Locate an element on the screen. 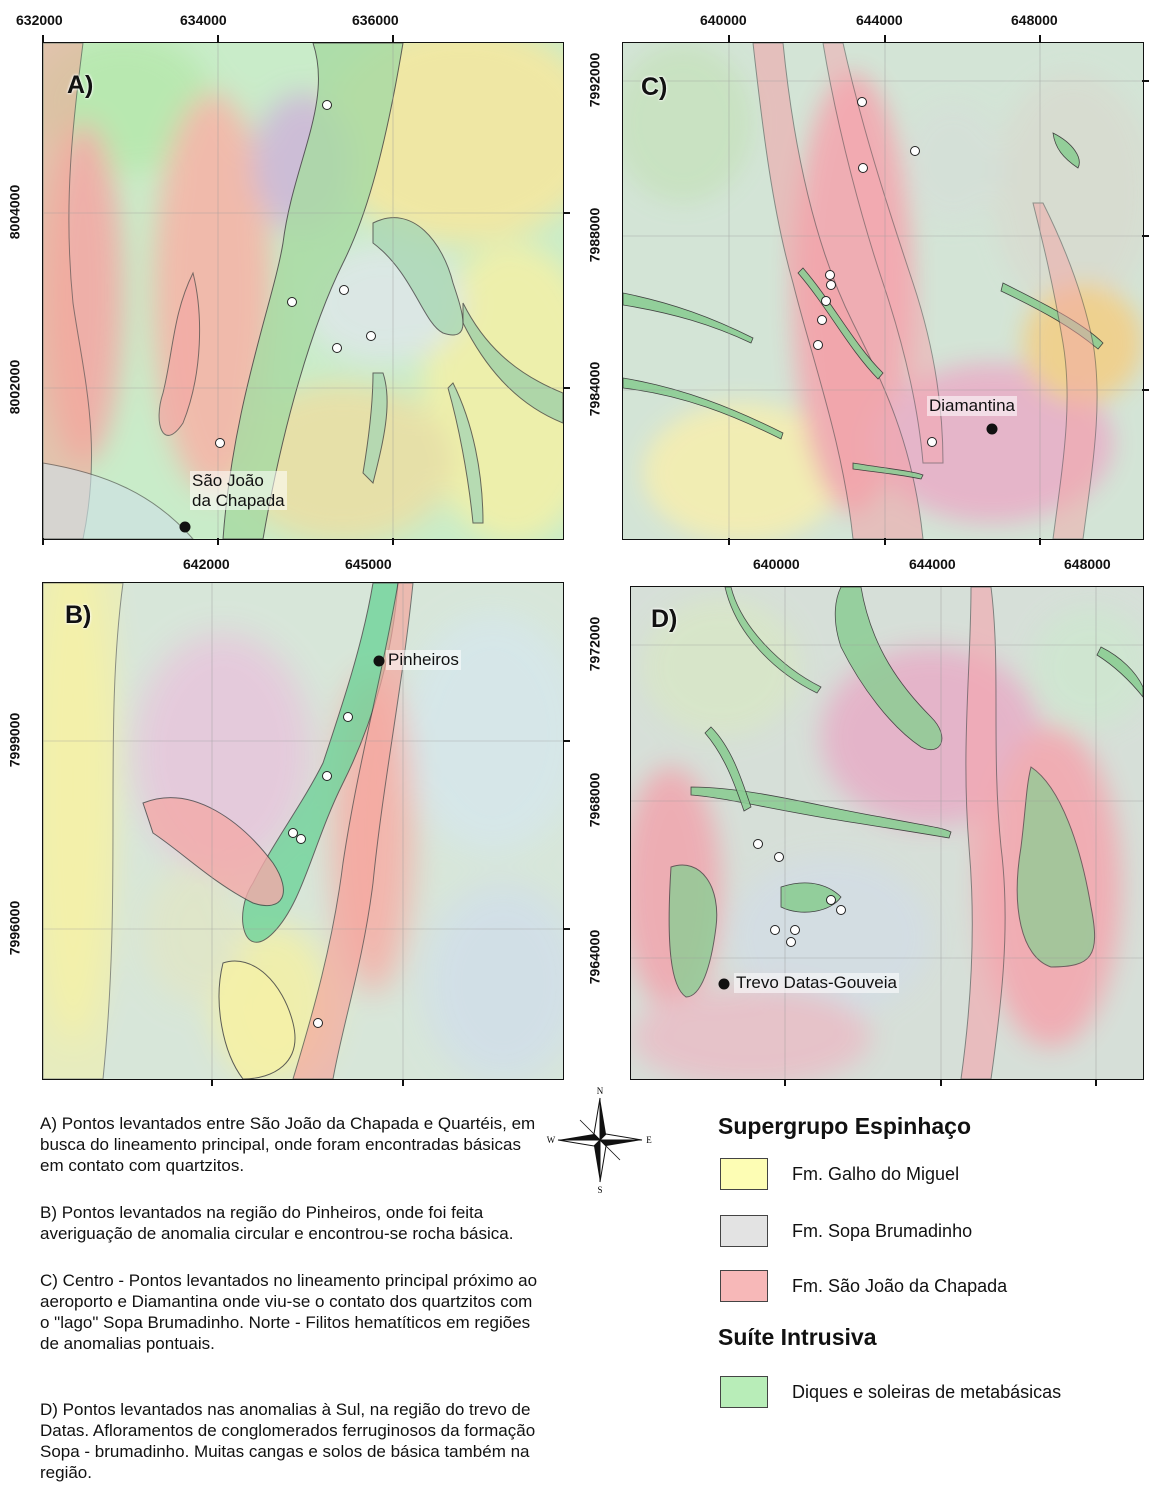  y-tick-label: 7988000 is located at coordinates (594, 235).